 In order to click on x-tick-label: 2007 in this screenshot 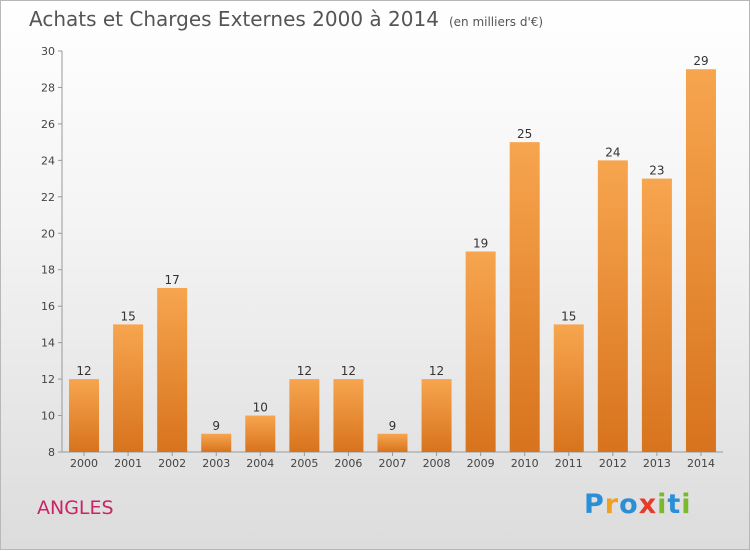, I will do `click(393, 463)`.